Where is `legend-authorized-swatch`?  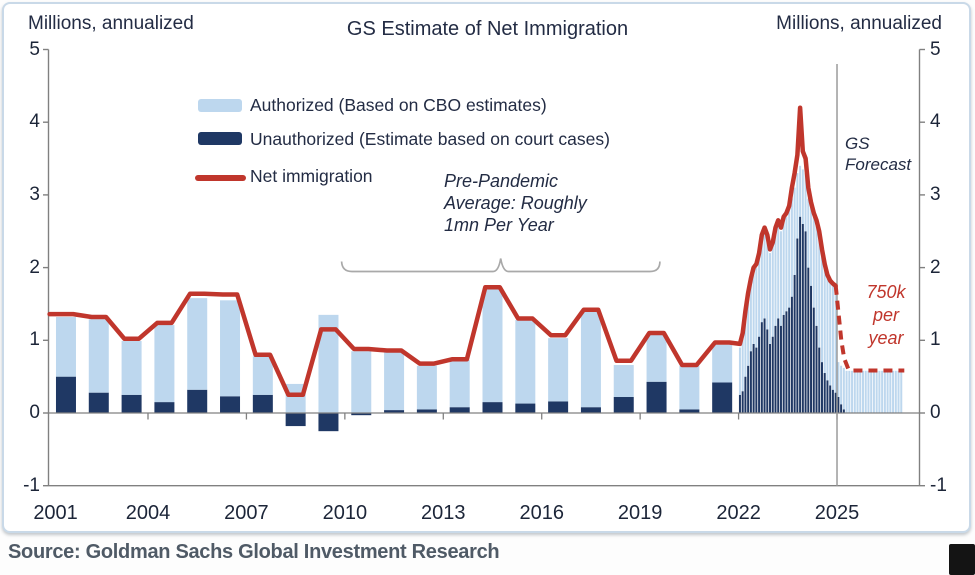
legend-authorized-swatch is located at coordinates (220, 105).